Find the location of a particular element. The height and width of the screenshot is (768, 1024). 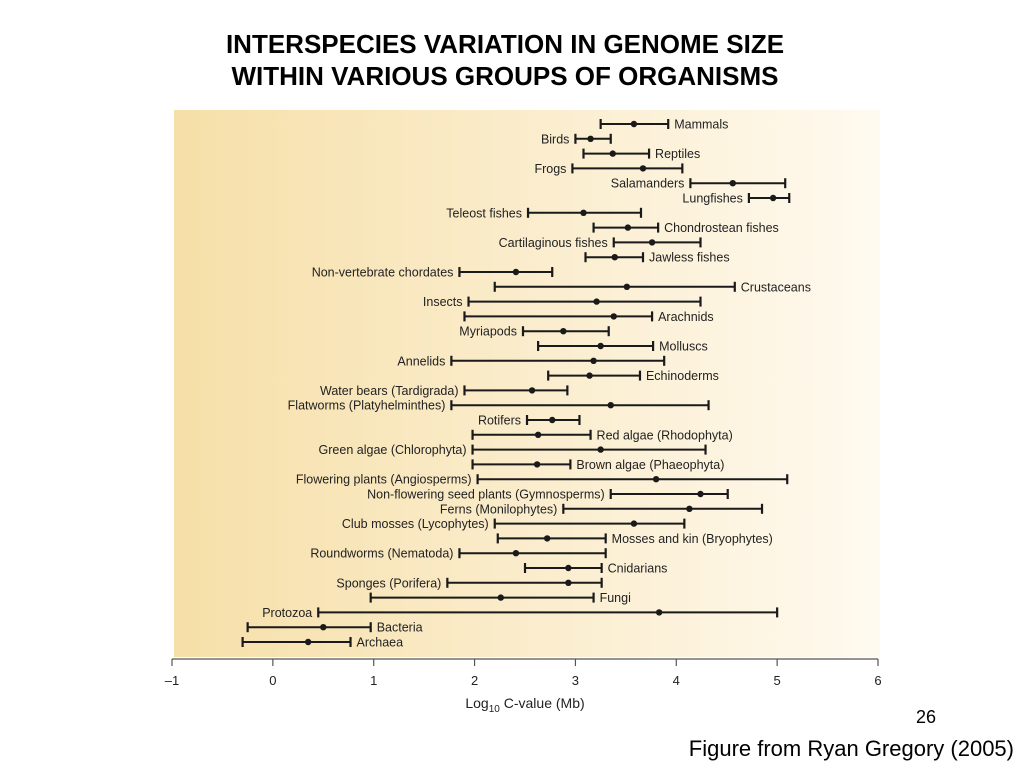

data-row: Non-flowering seed plants (Gymnosperms) is located at coordinates (548, 495).